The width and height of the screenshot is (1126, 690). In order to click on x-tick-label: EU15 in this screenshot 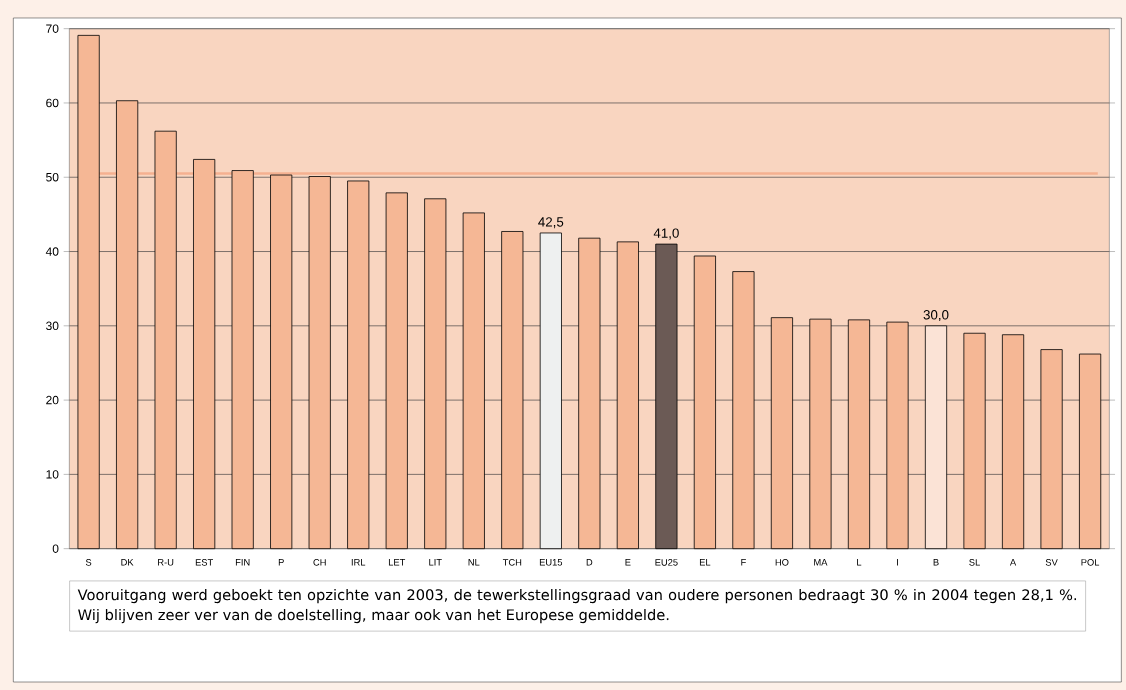, I will do `click(551, 562)`.